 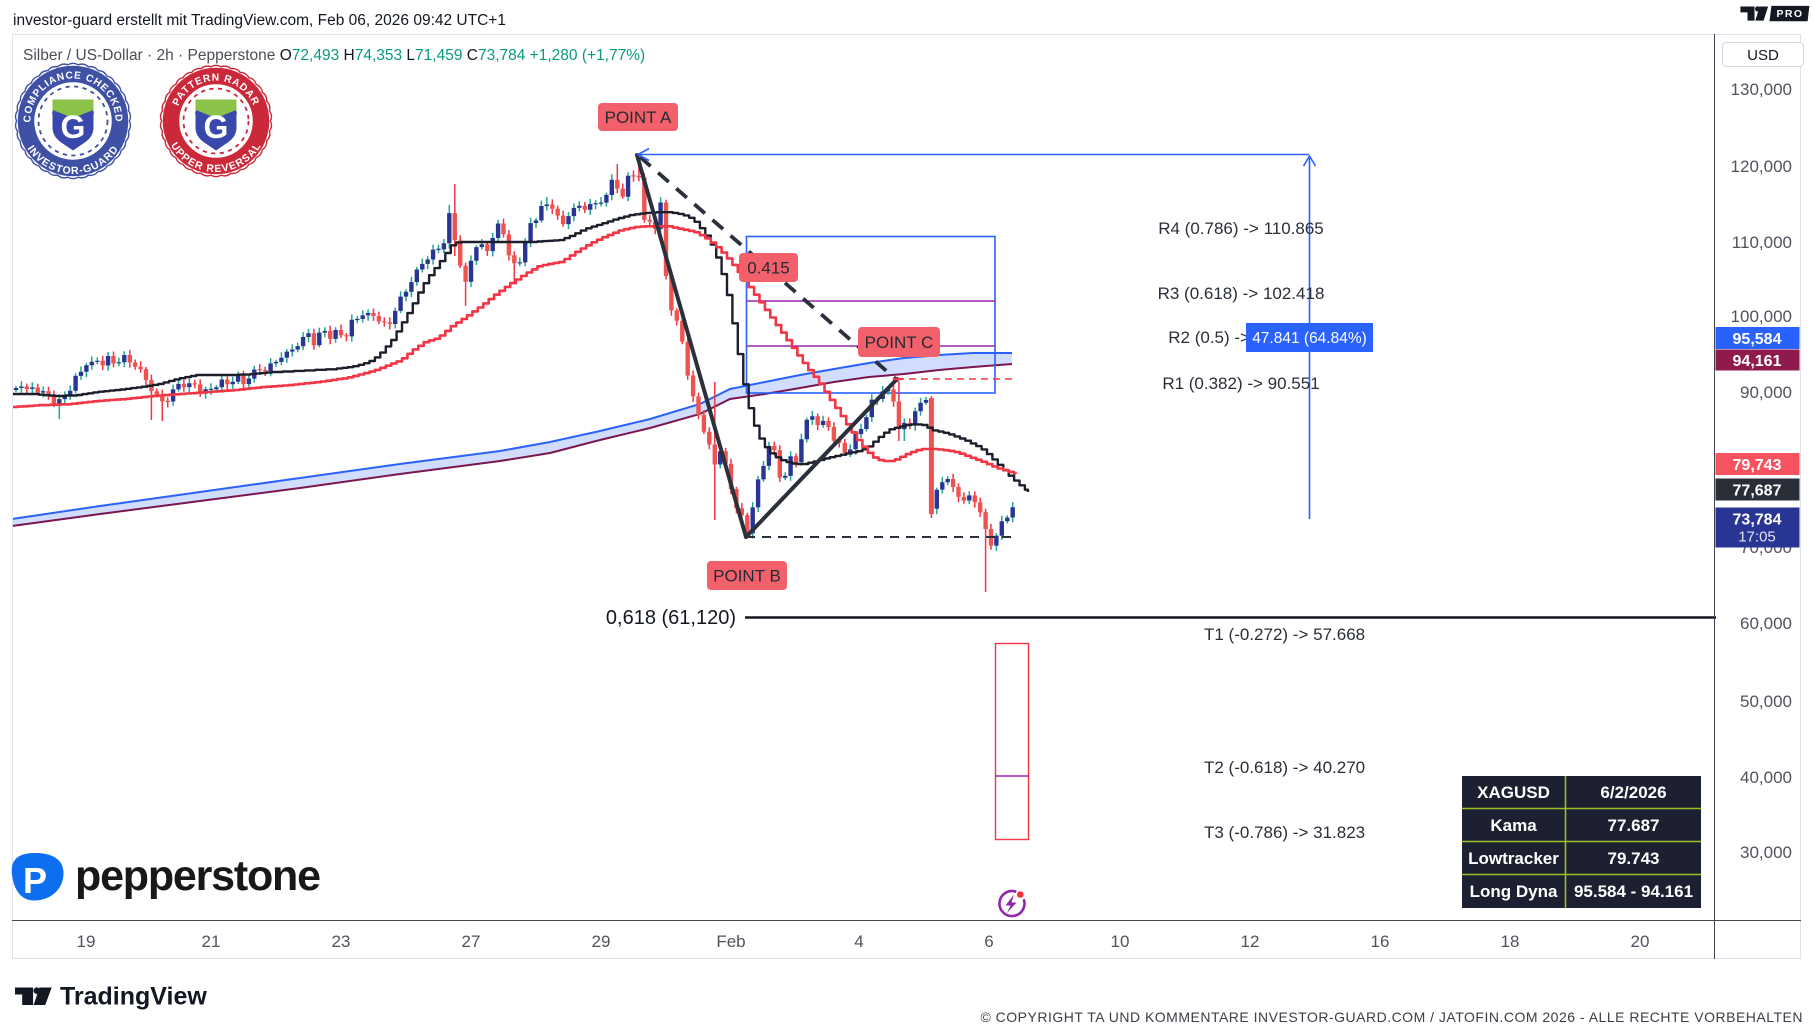 I want to click on svg-text: 4, so click(x=858, y=941).